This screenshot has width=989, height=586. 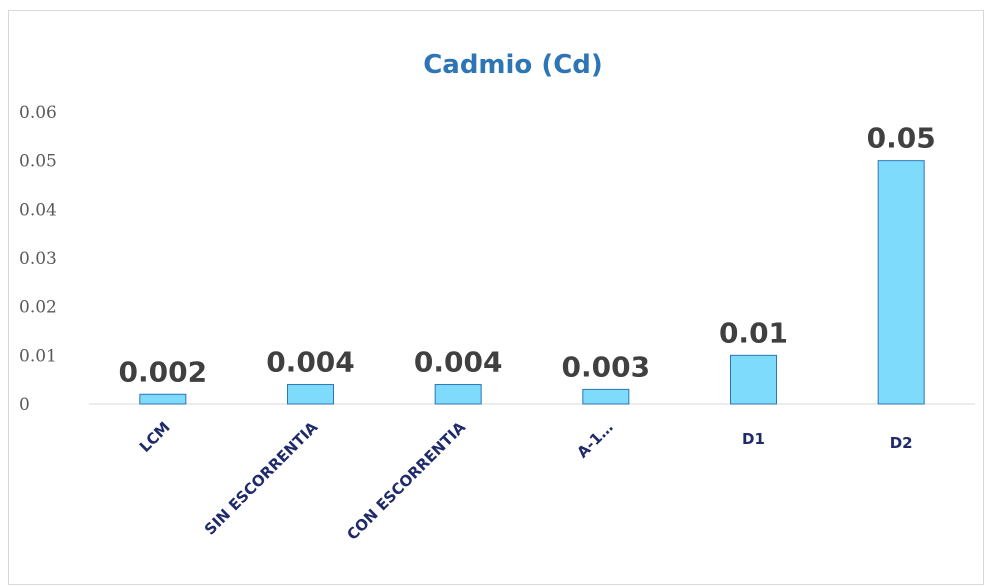 What do you see at coordinates (38, 356) in the screenshot?
I see `y-tick-label: 0.01` at bounding box center [38, 356].